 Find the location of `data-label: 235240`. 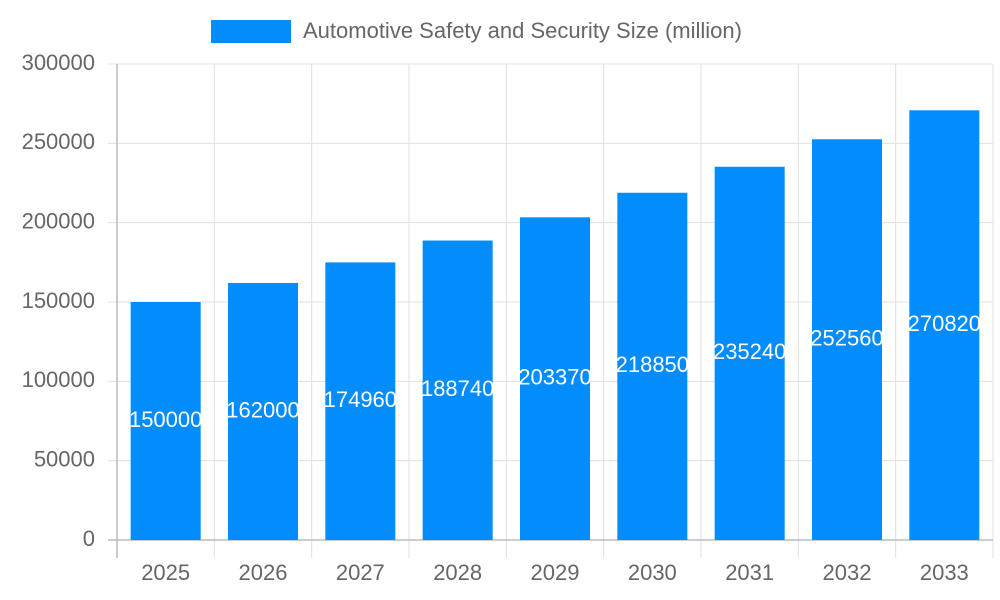

data-label: 235240 is located at coordinates (749, 351).